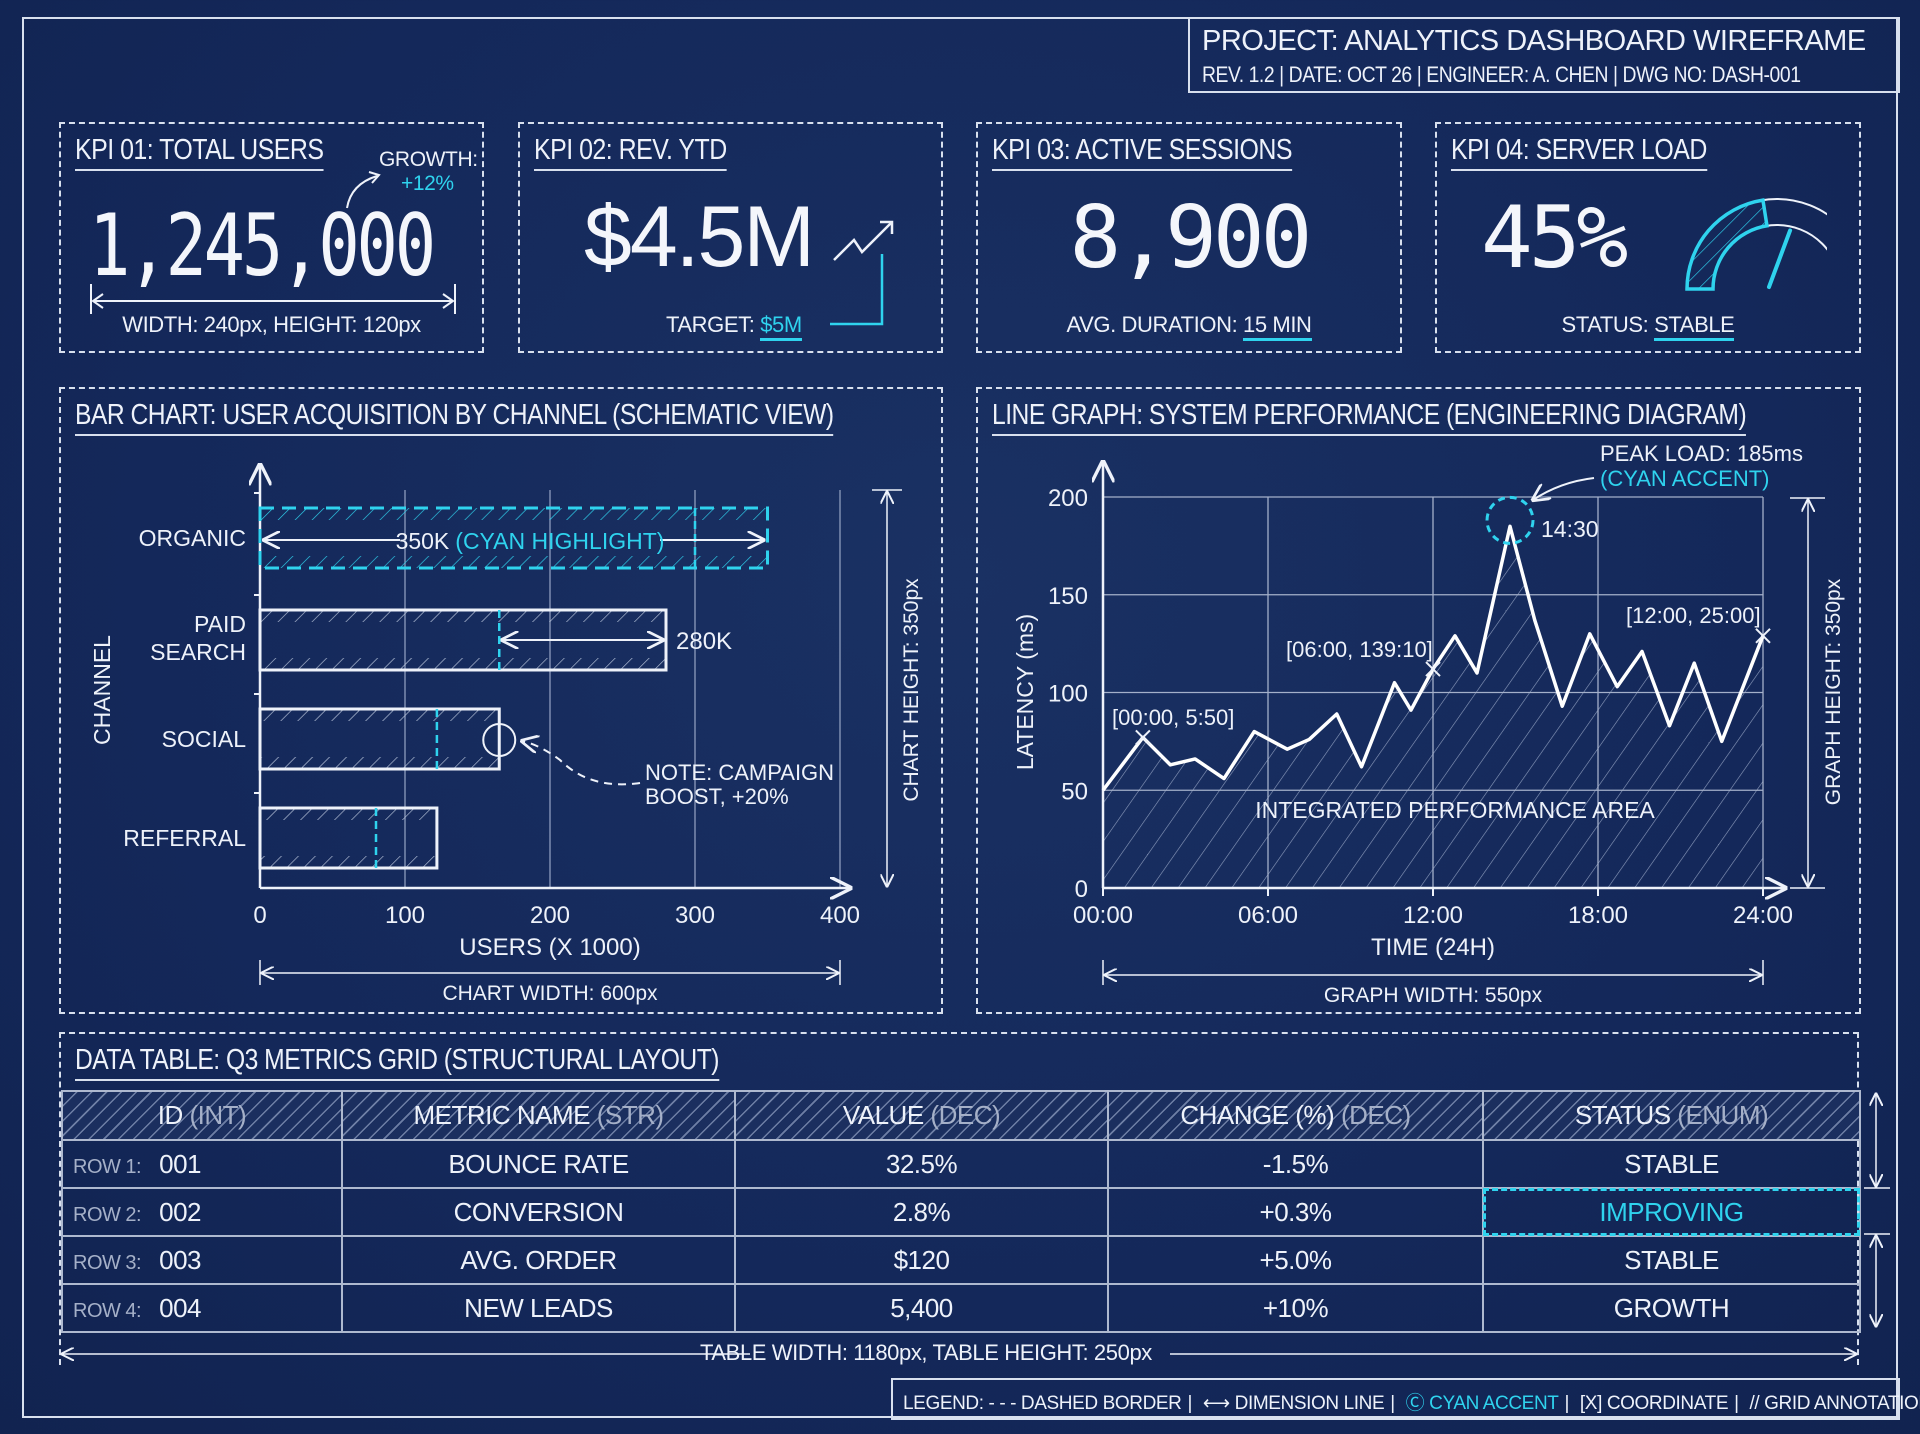 This screenshot has height=1434, width=1920. I want to click on kpi-value: $4.5M, so click(699, 237).